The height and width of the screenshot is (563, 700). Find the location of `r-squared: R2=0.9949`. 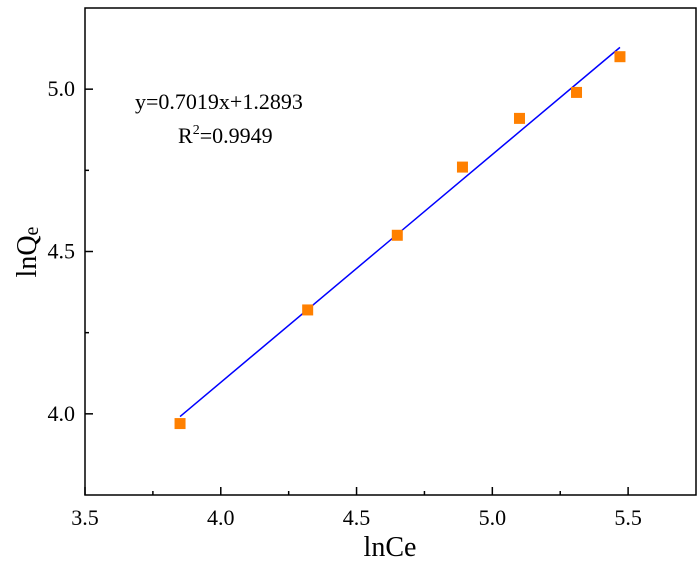

r-squared: R2=0.9949 is located at coordinates (225, 135).